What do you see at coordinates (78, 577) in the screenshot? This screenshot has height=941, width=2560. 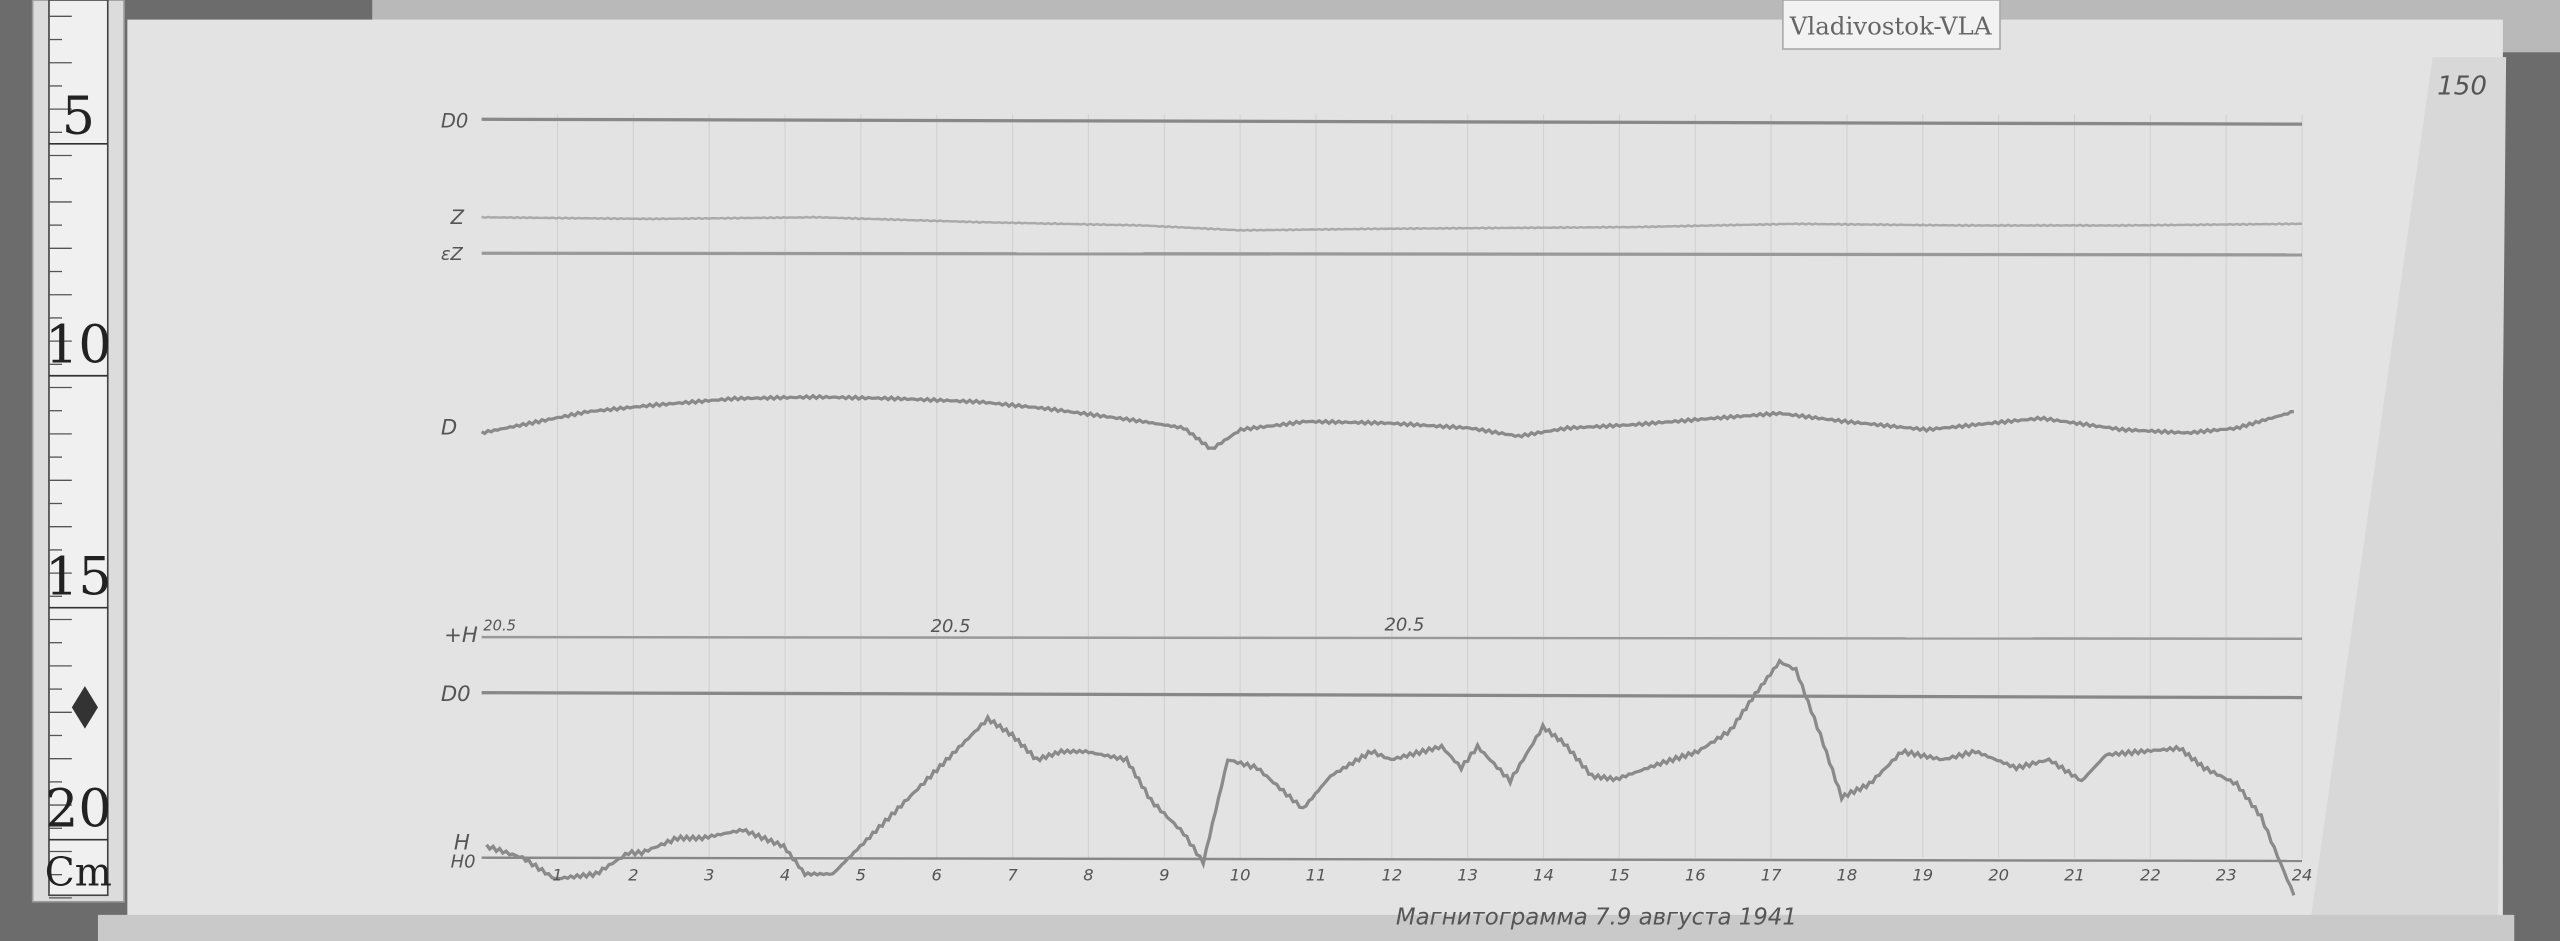 I see `ruler-mark: 15` at bounding box center [78, 577].